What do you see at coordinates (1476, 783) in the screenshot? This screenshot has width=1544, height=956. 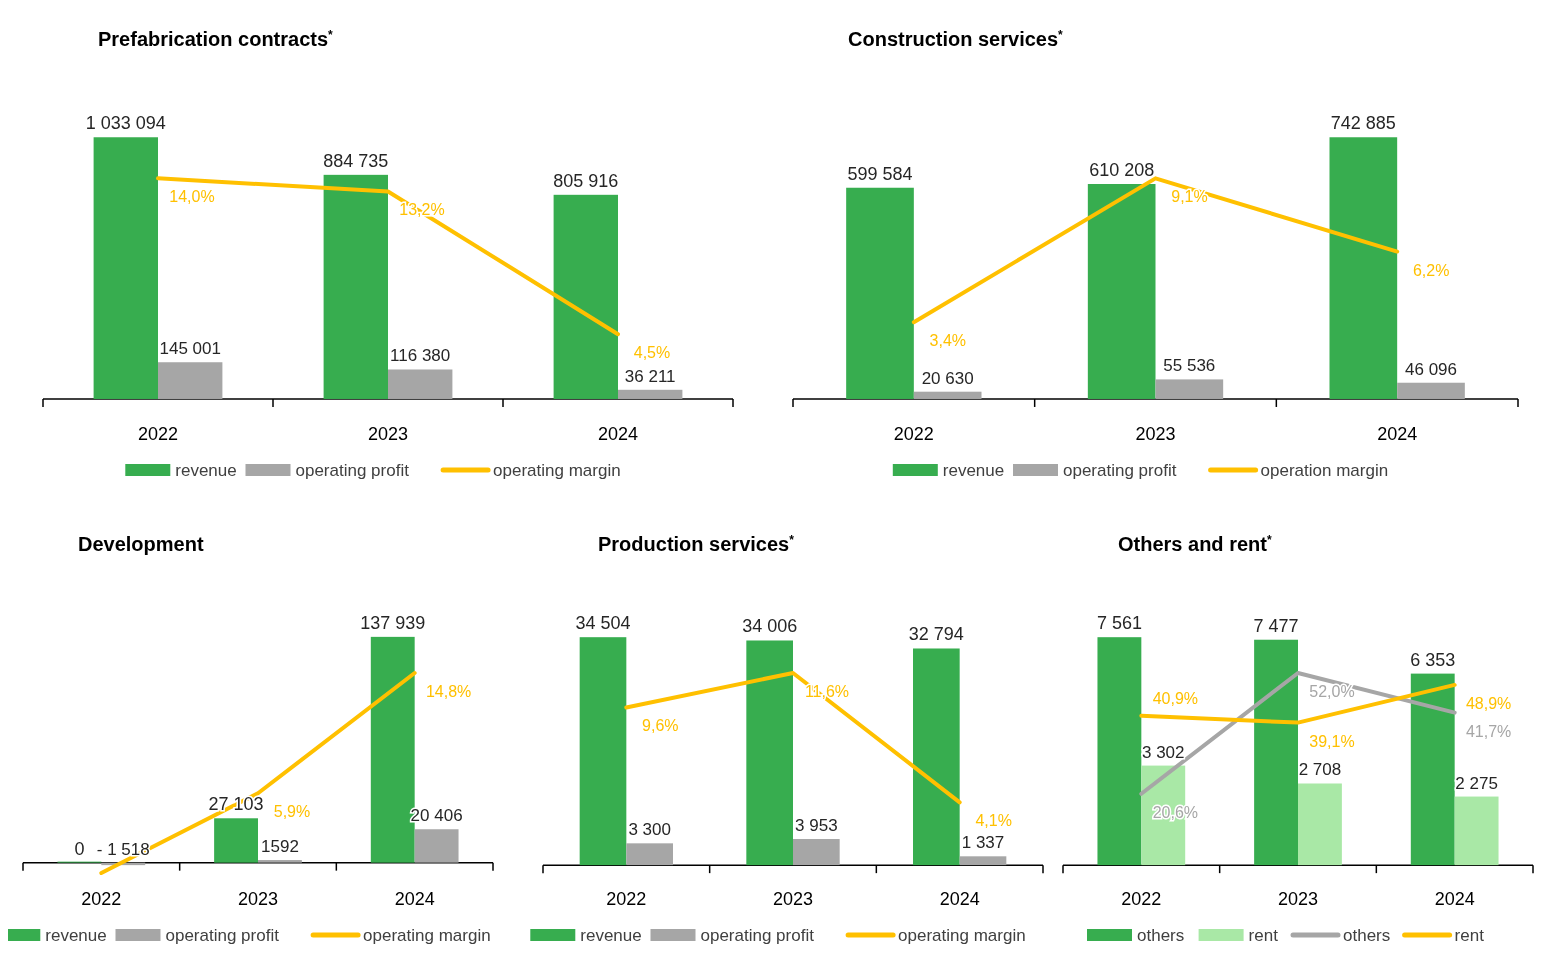 I see `data-label: 2 275` at bounding box center [1476, 783].